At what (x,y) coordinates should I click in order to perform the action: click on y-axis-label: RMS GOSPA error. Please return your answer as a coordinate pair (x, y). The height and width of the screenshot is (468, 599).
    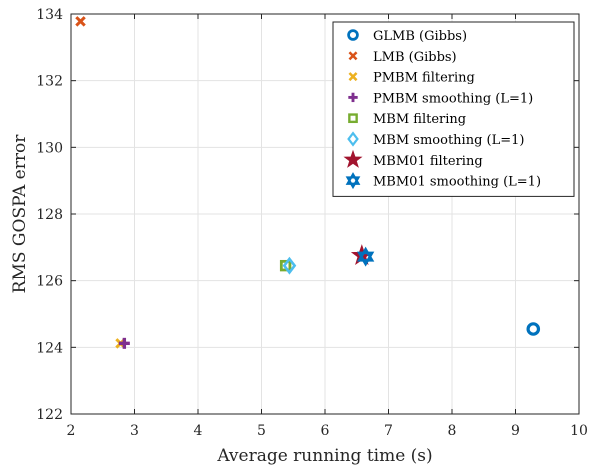
    Looking at the image, I should click on (20, 214).